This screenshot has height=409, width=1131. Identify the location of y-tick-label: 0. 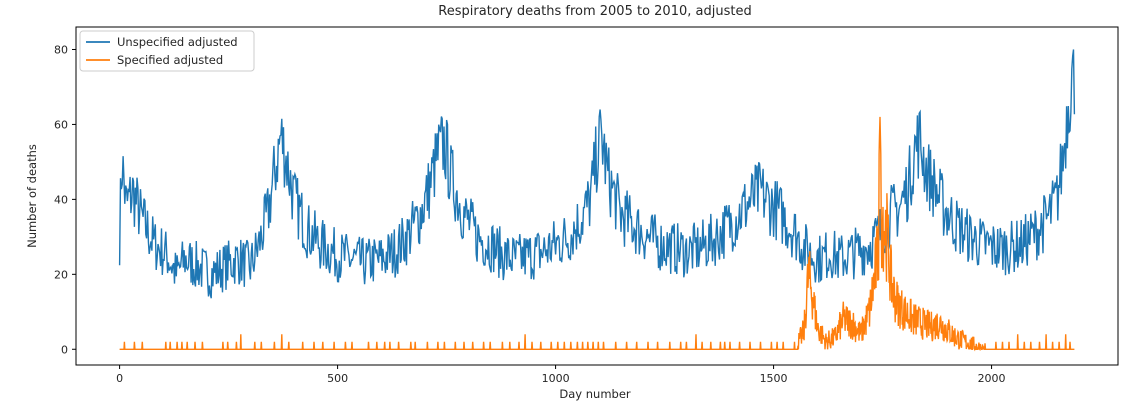
(64, 349).